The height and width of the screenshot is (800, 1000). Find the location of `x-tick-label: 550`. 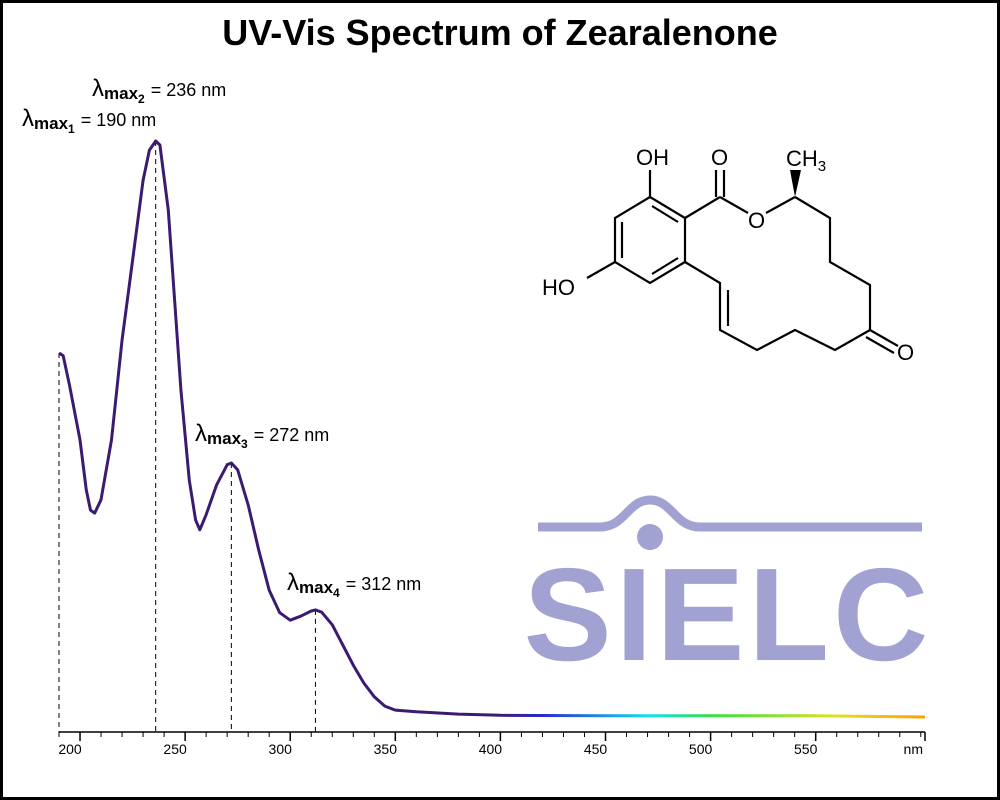

x-tick-label: 550 is located at coordinates (806, 749).